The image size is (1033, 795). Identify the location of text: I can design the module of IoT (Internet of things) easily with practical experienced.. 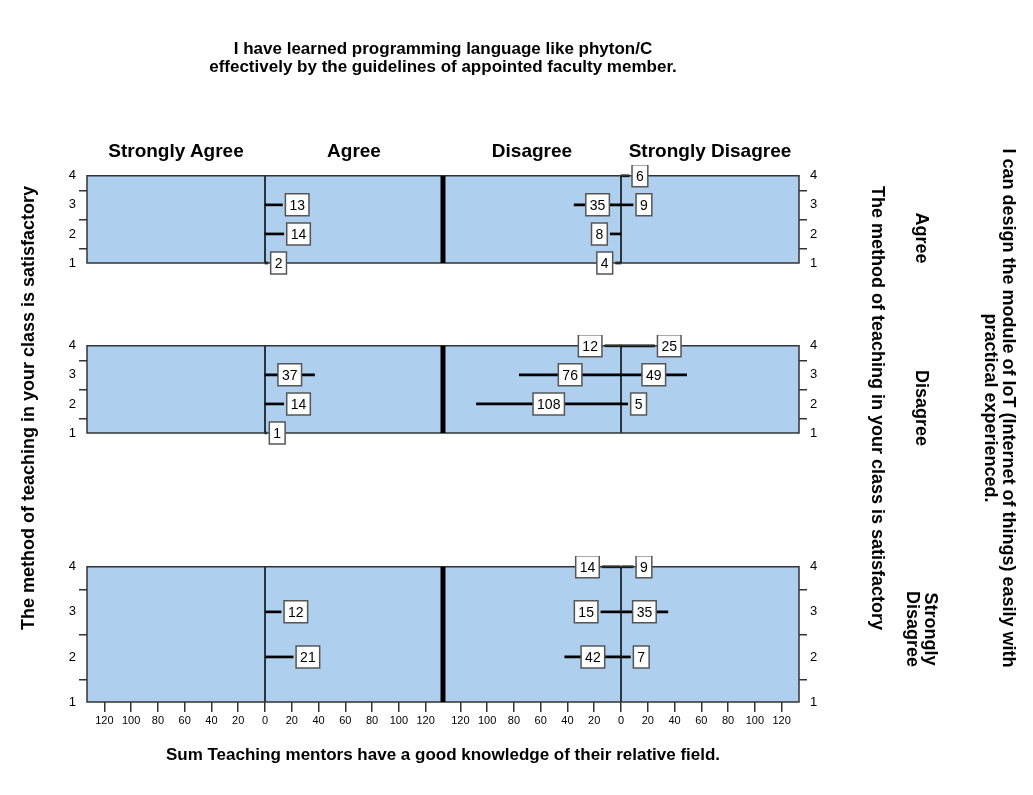
(1000, 408).